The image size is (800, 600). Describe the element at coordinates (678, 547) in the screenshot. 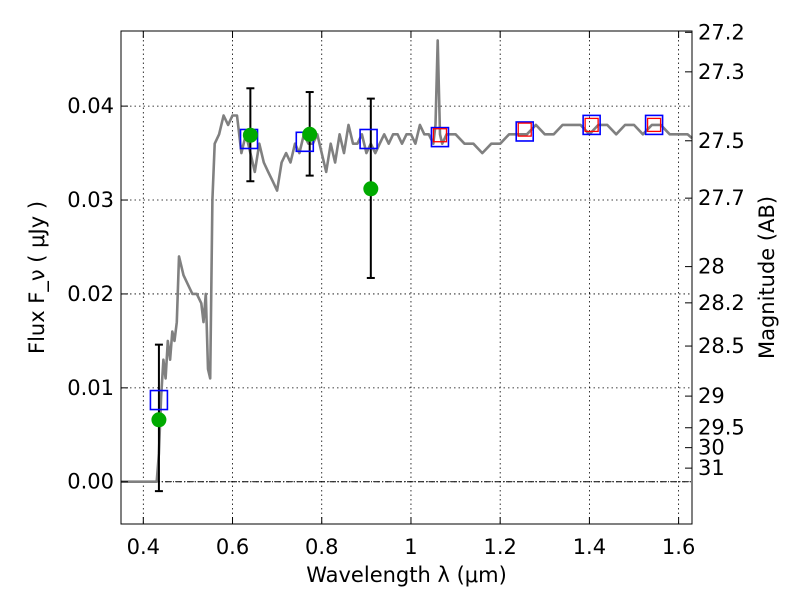

I see `x-tick-label: 1.6` at that location.